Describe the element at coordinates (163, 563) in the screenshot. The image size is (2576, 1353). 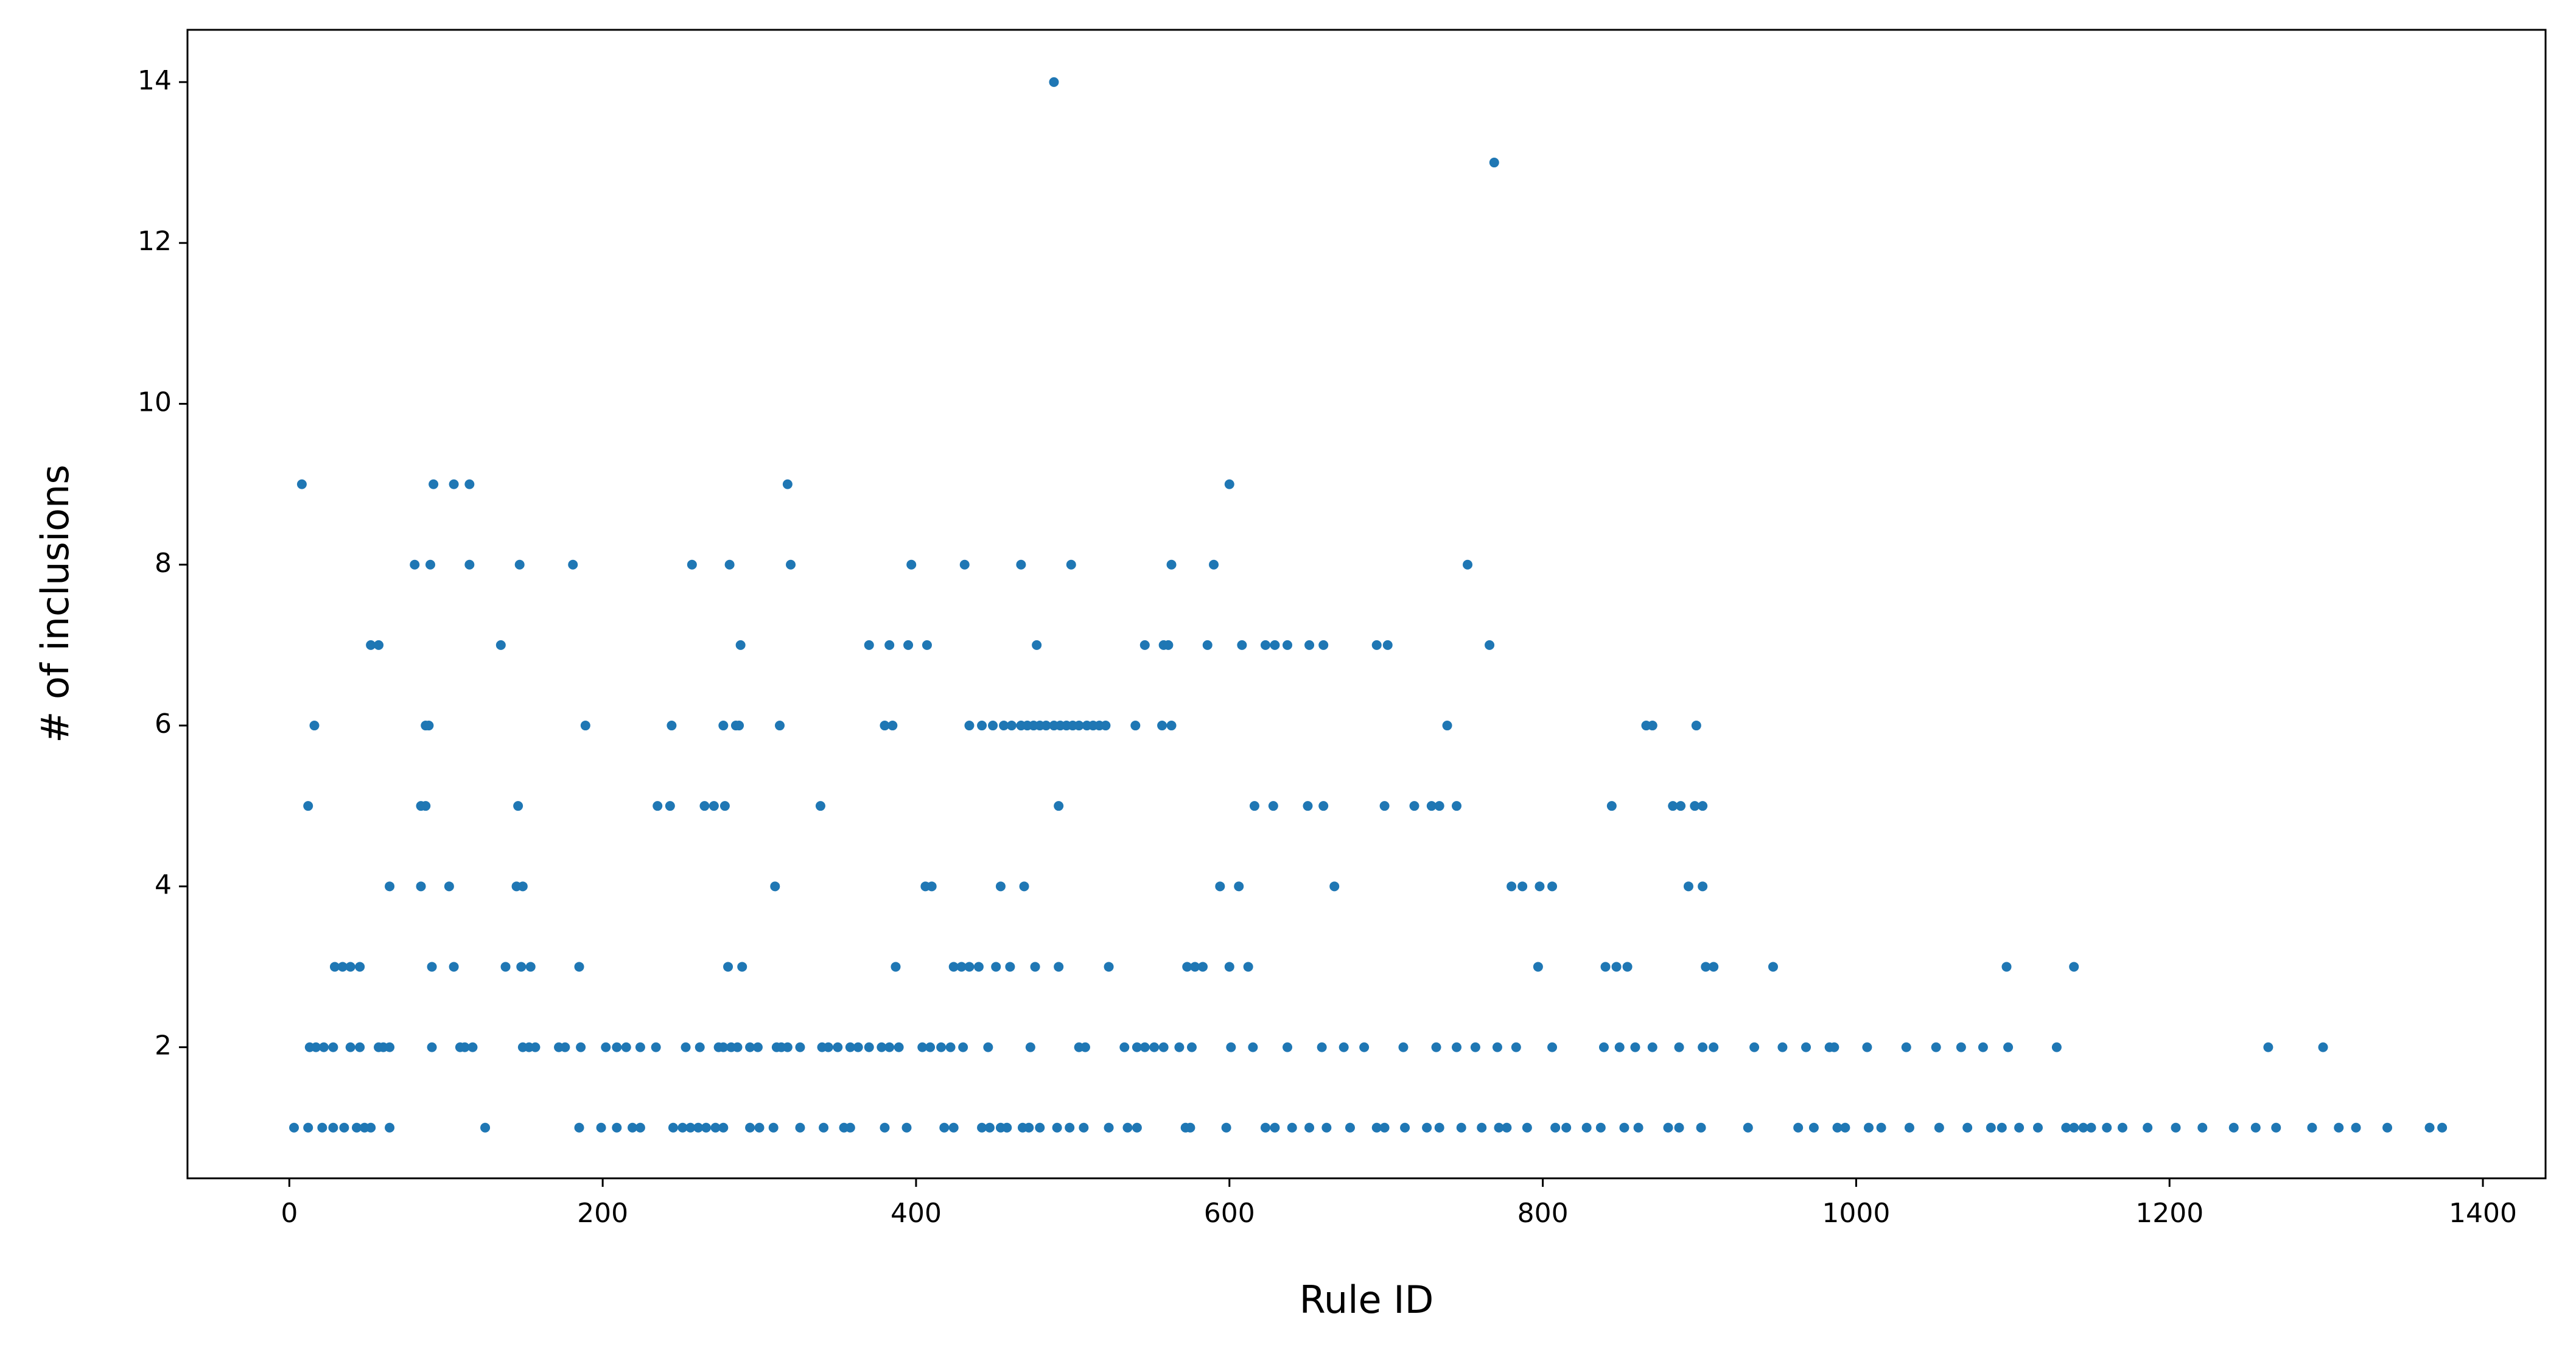
I see `y-tick-label: 8` at that location.